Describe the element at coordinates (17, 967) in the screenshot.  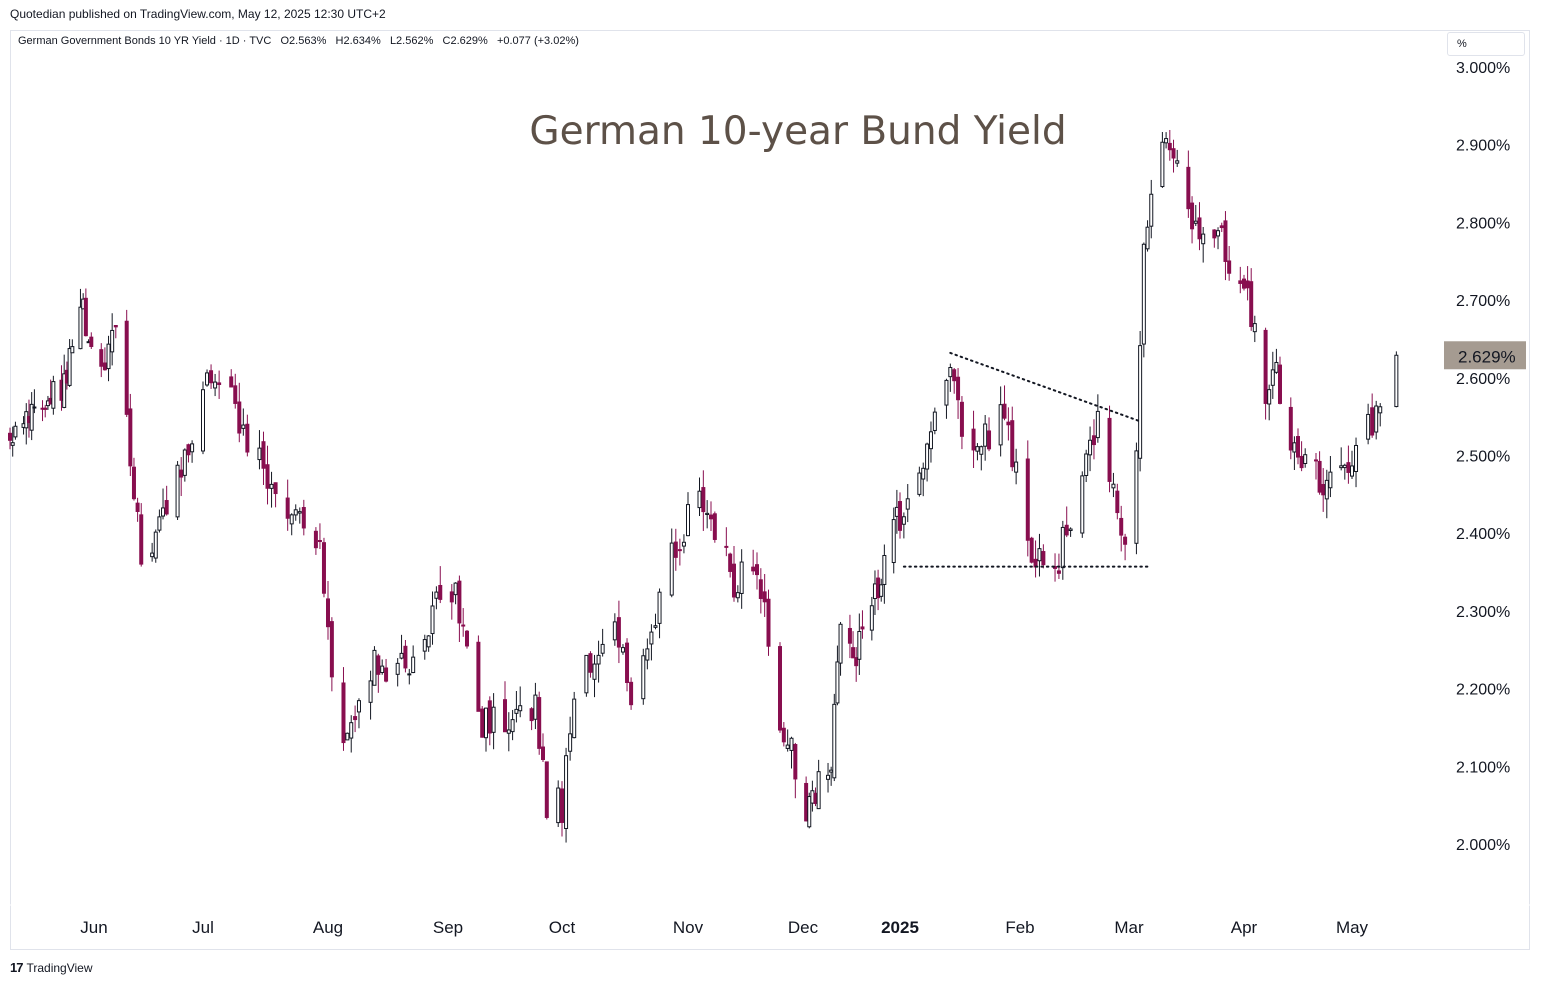
I see `tradingview-logo-icon: 17` at that location.